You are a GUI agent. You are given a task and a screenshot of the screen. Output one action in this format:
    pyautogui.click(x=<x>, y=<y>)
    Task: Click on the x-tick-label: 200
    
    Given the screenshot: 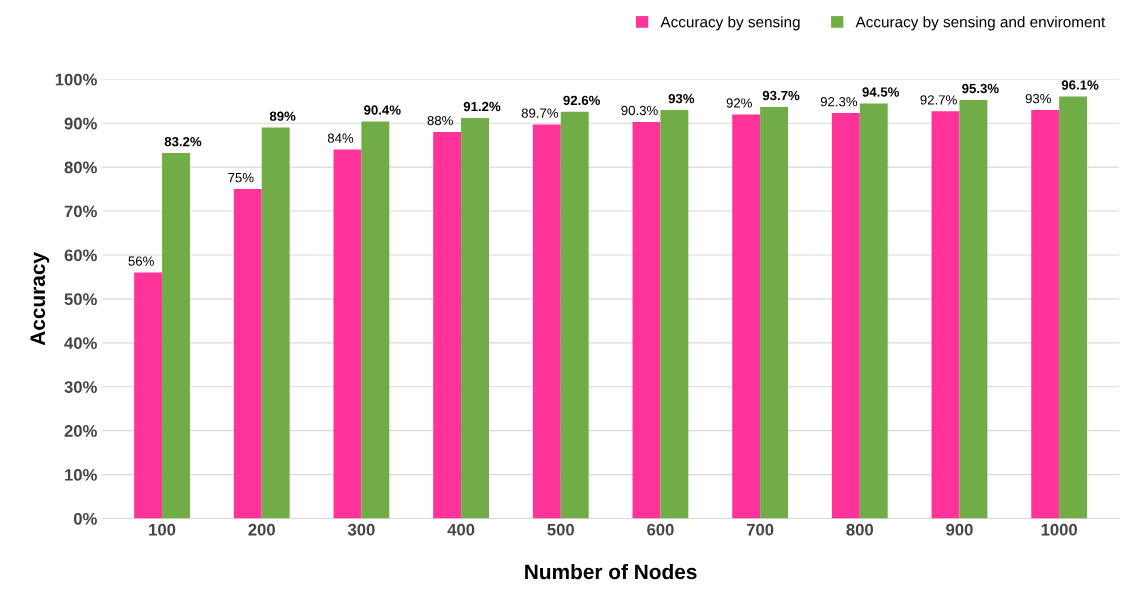 What is the action you would take?
    pyautogui.click(x=261, y=529)
    